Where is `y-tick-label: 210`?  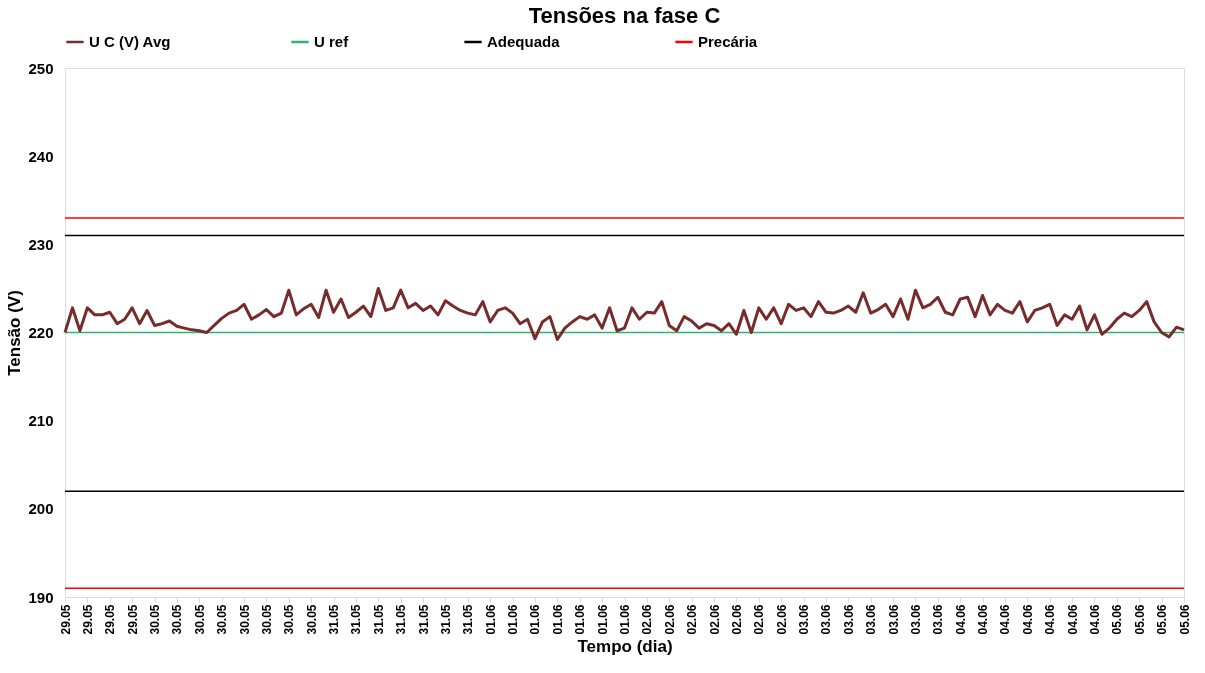
y-tick-label: 210 is located at coordinates (41, 421).